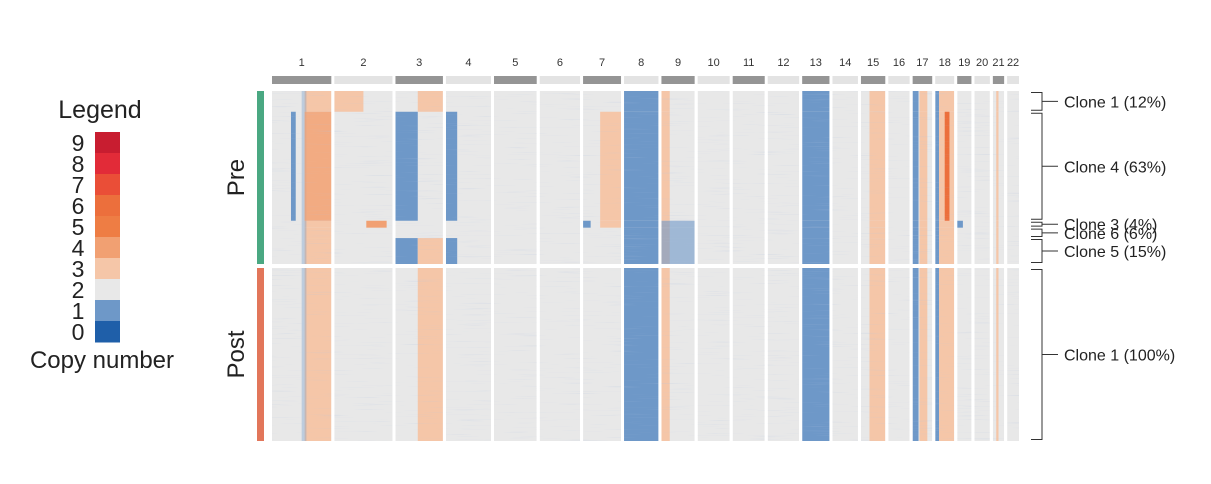  I want to click on legend-level-label: 2, so click(78, 290).